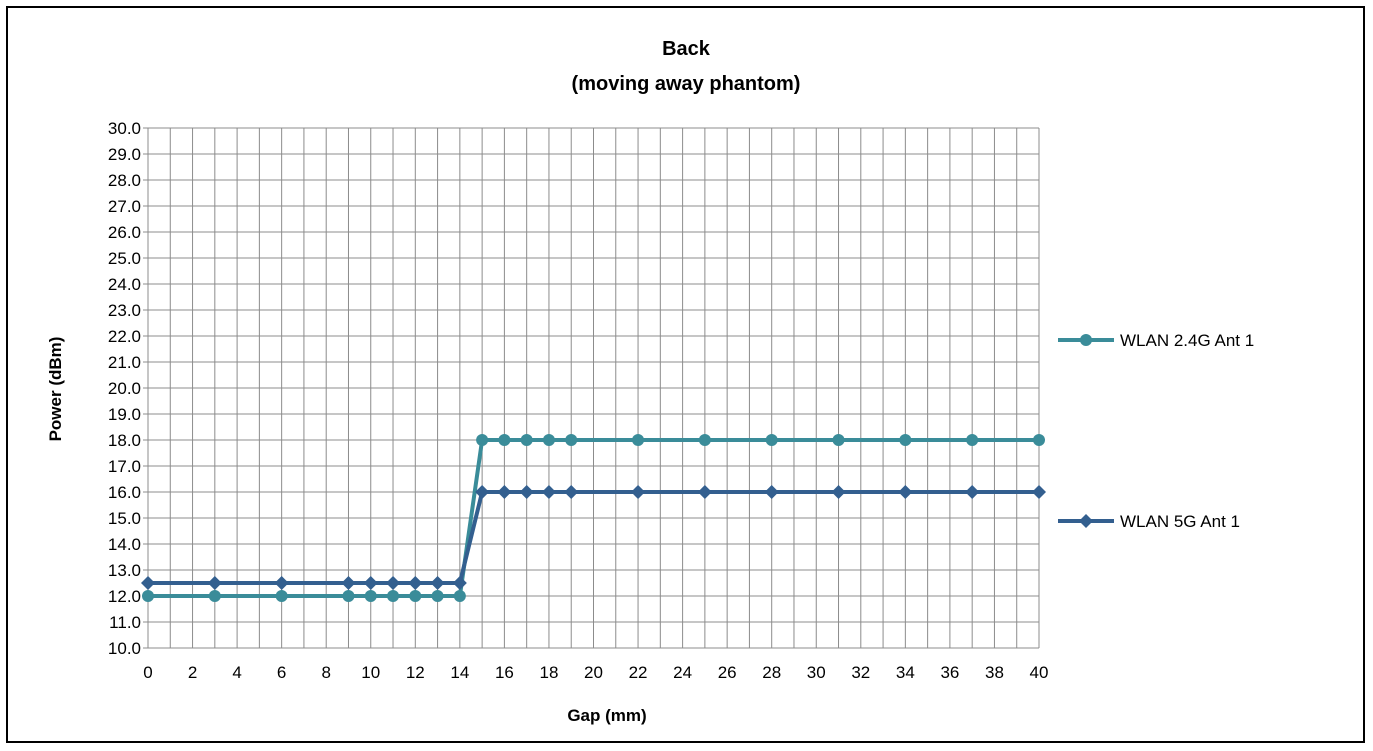 Image resolution: width=1373 pixels, height=751 pixels. What do you see at coordinates (860, 672) in the screenshot?
I see `x-tick-label: 32` at bounding box center [860, 672].